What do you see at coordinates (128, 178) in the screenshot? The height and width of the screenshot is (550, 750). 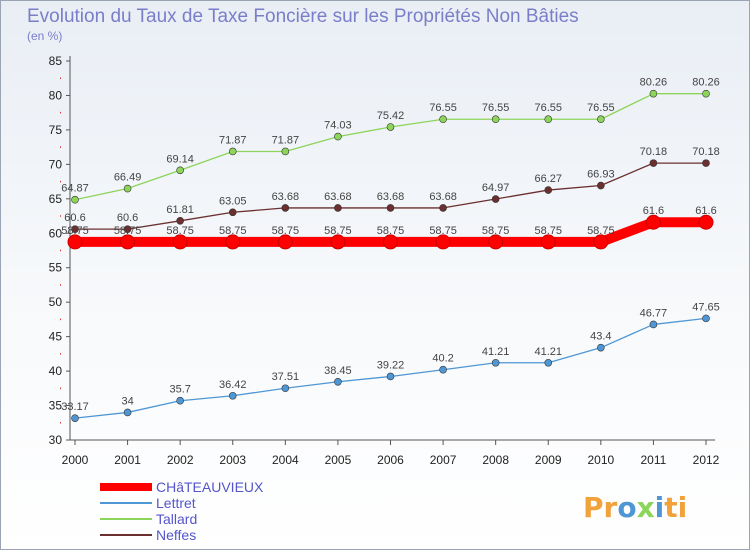 I see `data-label: 66.49` at bounding box center [128, 178].